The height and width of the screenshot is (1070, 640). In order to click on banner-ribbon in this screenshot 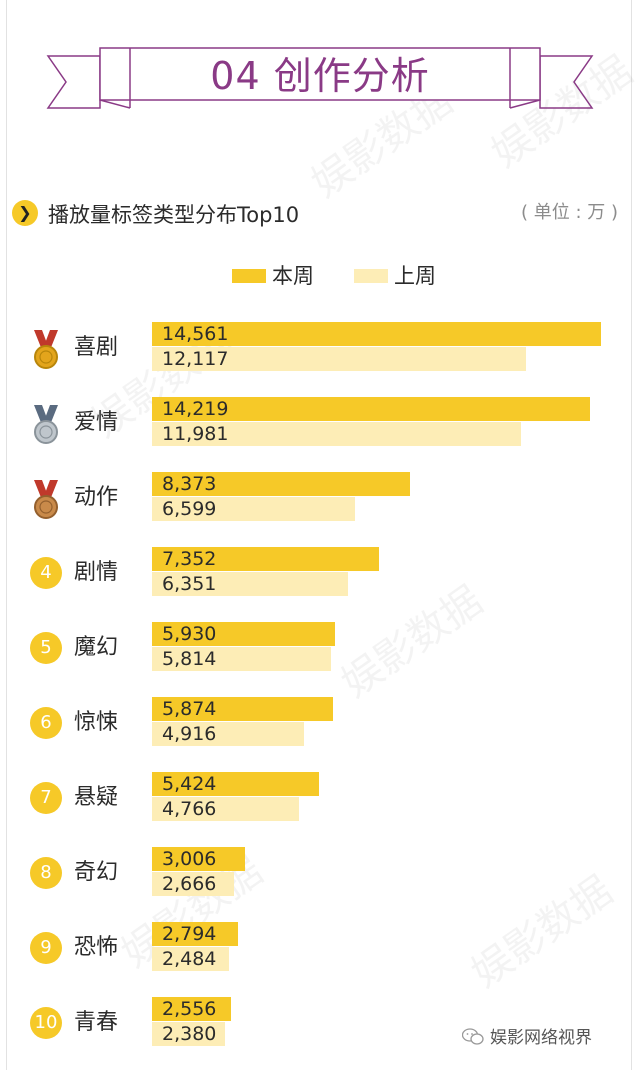, I will do `click(320, 78)`.